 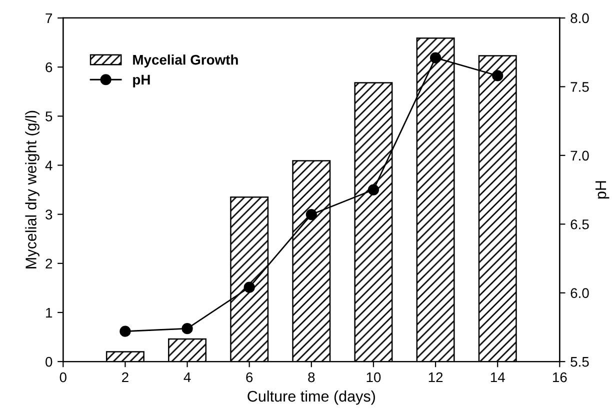 What do you see at coordinates (373, 377) in the screenshot?
I see `x-tick-label: 10` at bounding box center [373, 377].